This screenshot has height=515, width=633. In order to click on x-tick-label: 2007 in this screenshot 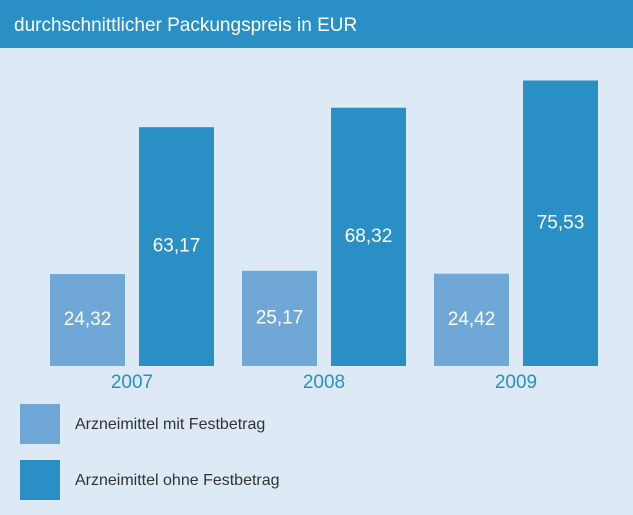, I will do `click(132, 382)`.